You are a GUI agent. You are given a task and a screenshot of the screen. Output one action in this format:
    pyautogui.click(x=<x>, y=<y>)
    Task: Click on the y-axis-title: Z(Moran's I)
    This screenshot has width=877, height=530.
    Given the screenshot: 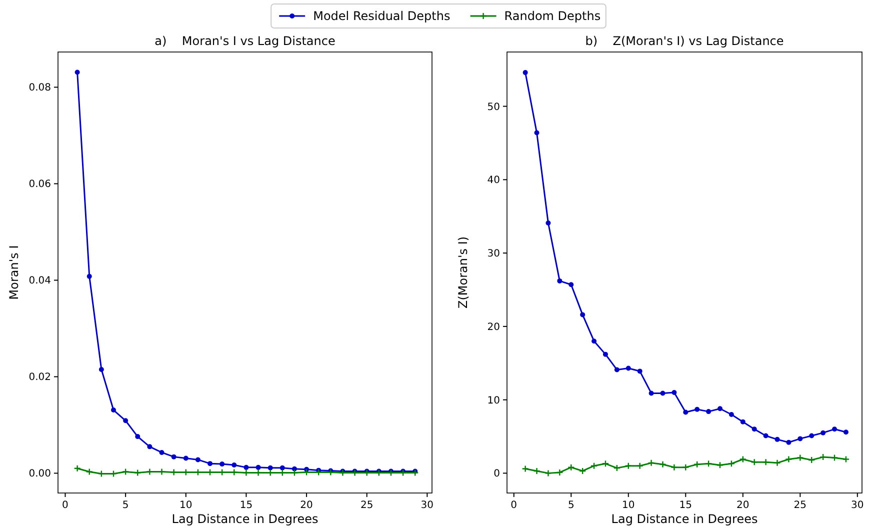 What is the action you would take?
    pyautogui.click(x=463, y=272)
    